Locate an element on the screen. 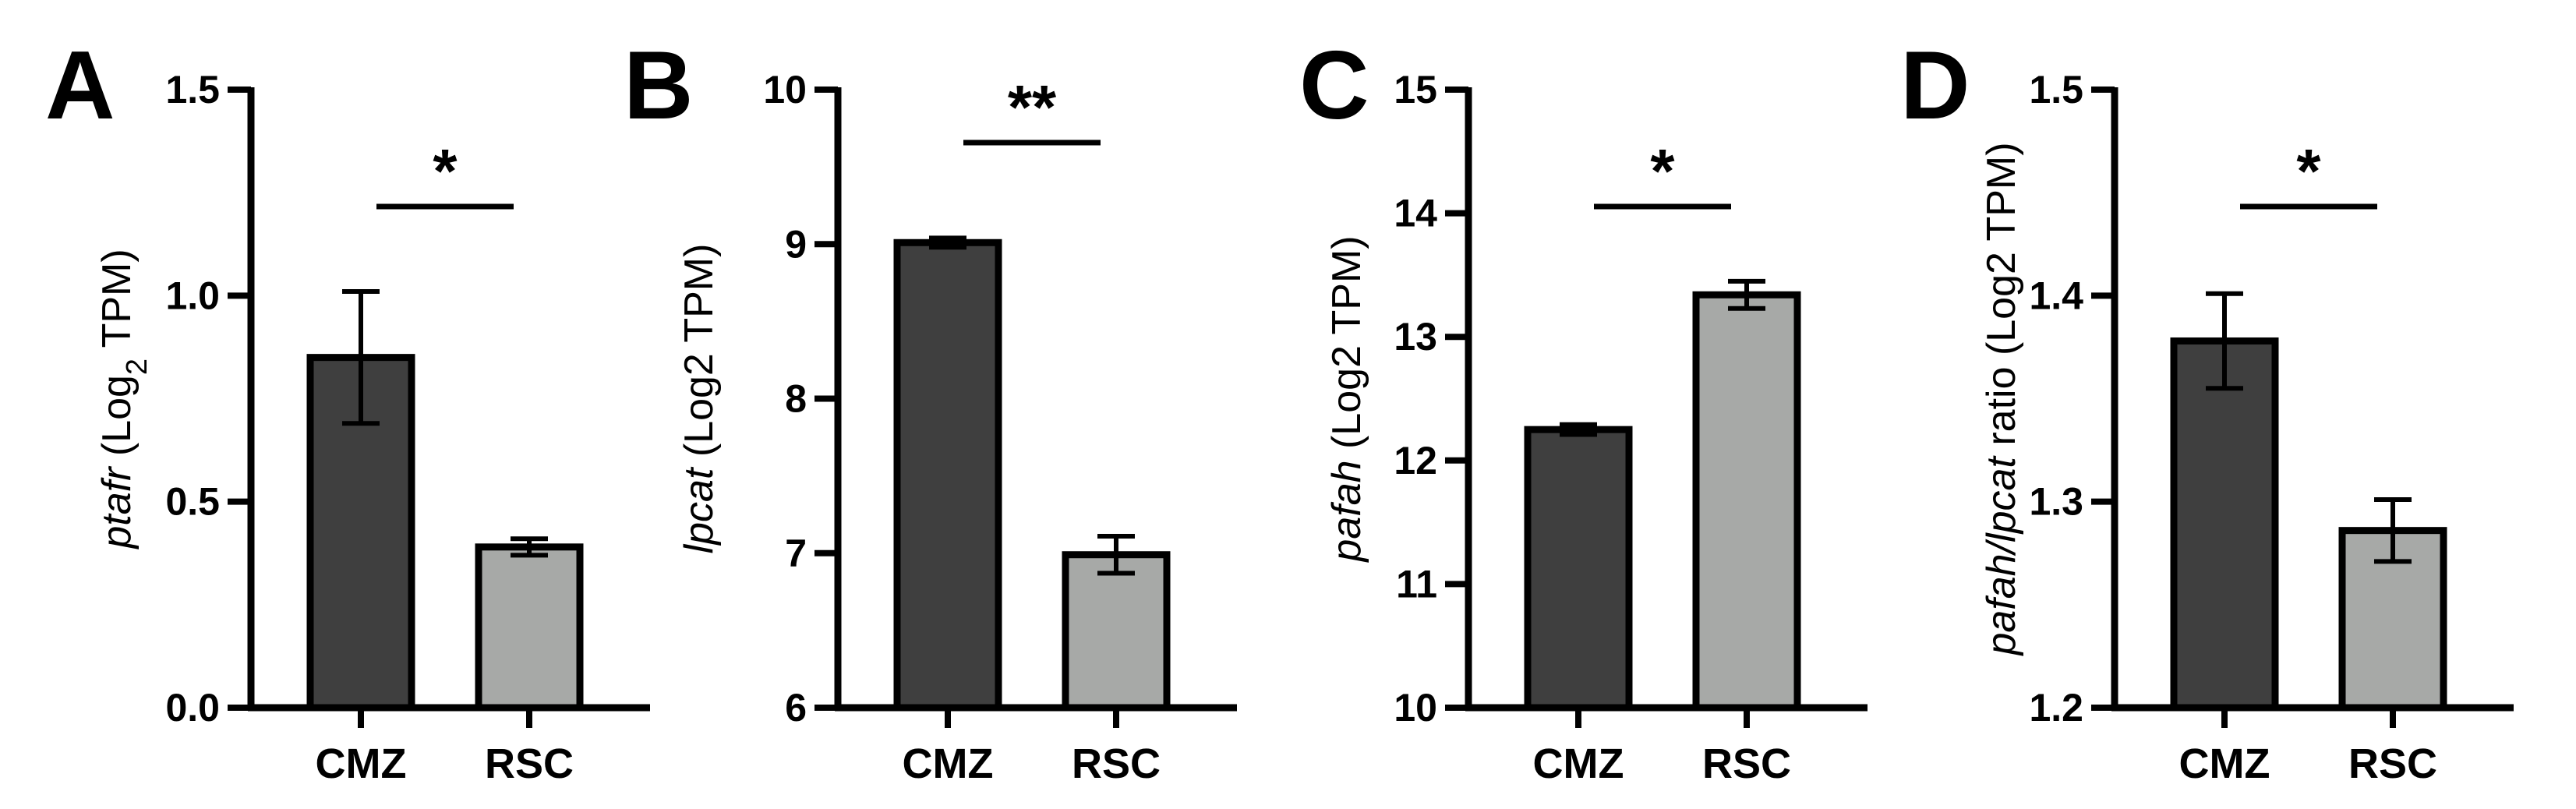 Image resolution: width=2576 pixels, height=809 pixels. y-axis-title-part: pafah/lpcat is located at coordinates (2001, 556).